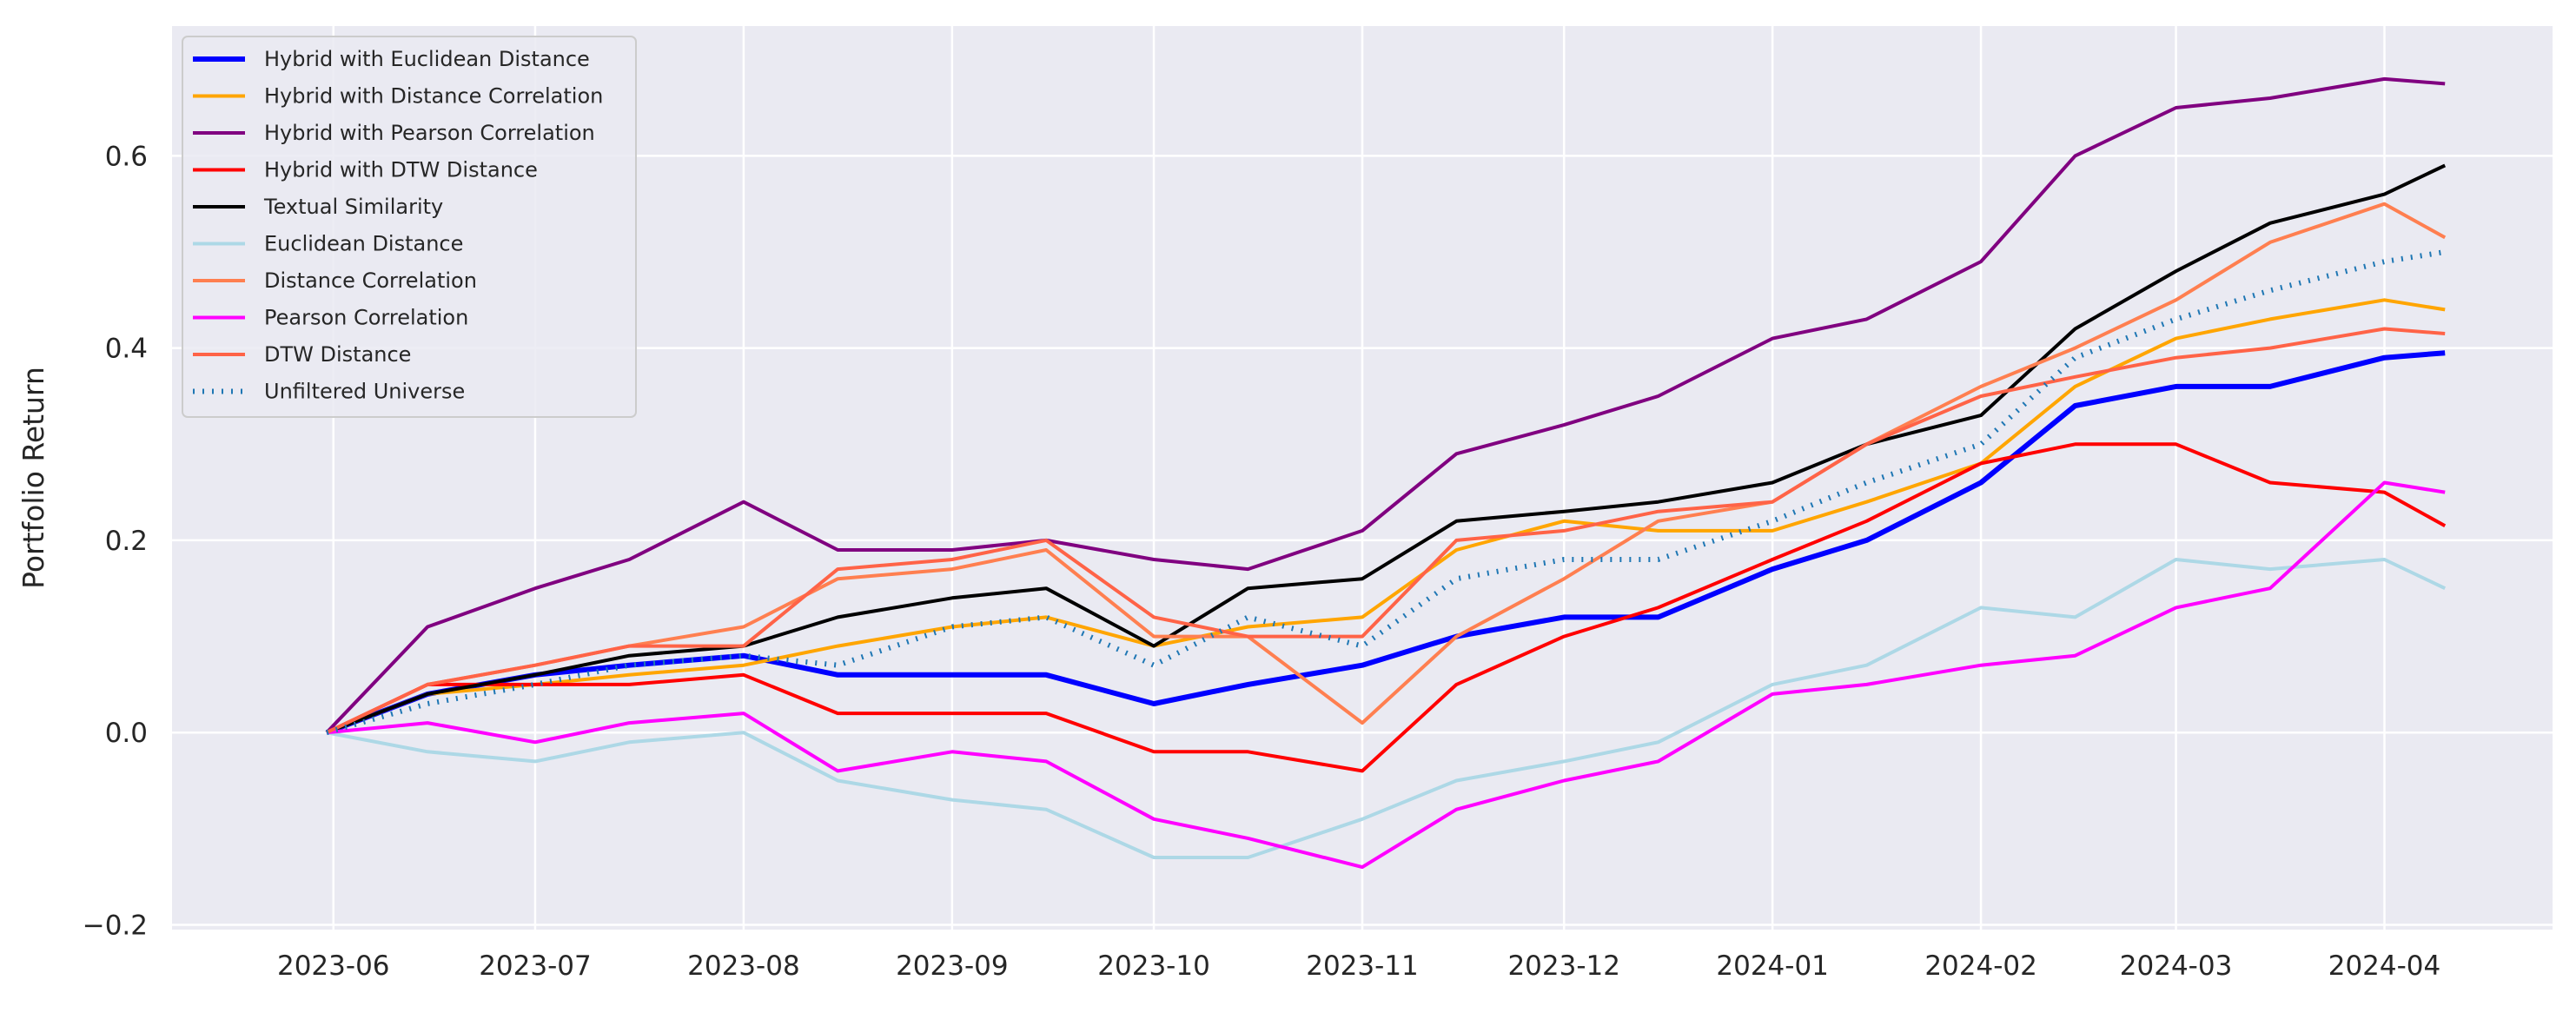  What do you see at coordinates (126, 733) in the screenshot?
I see `y-tick-label: 0.0` at bounding box center [126, 733].